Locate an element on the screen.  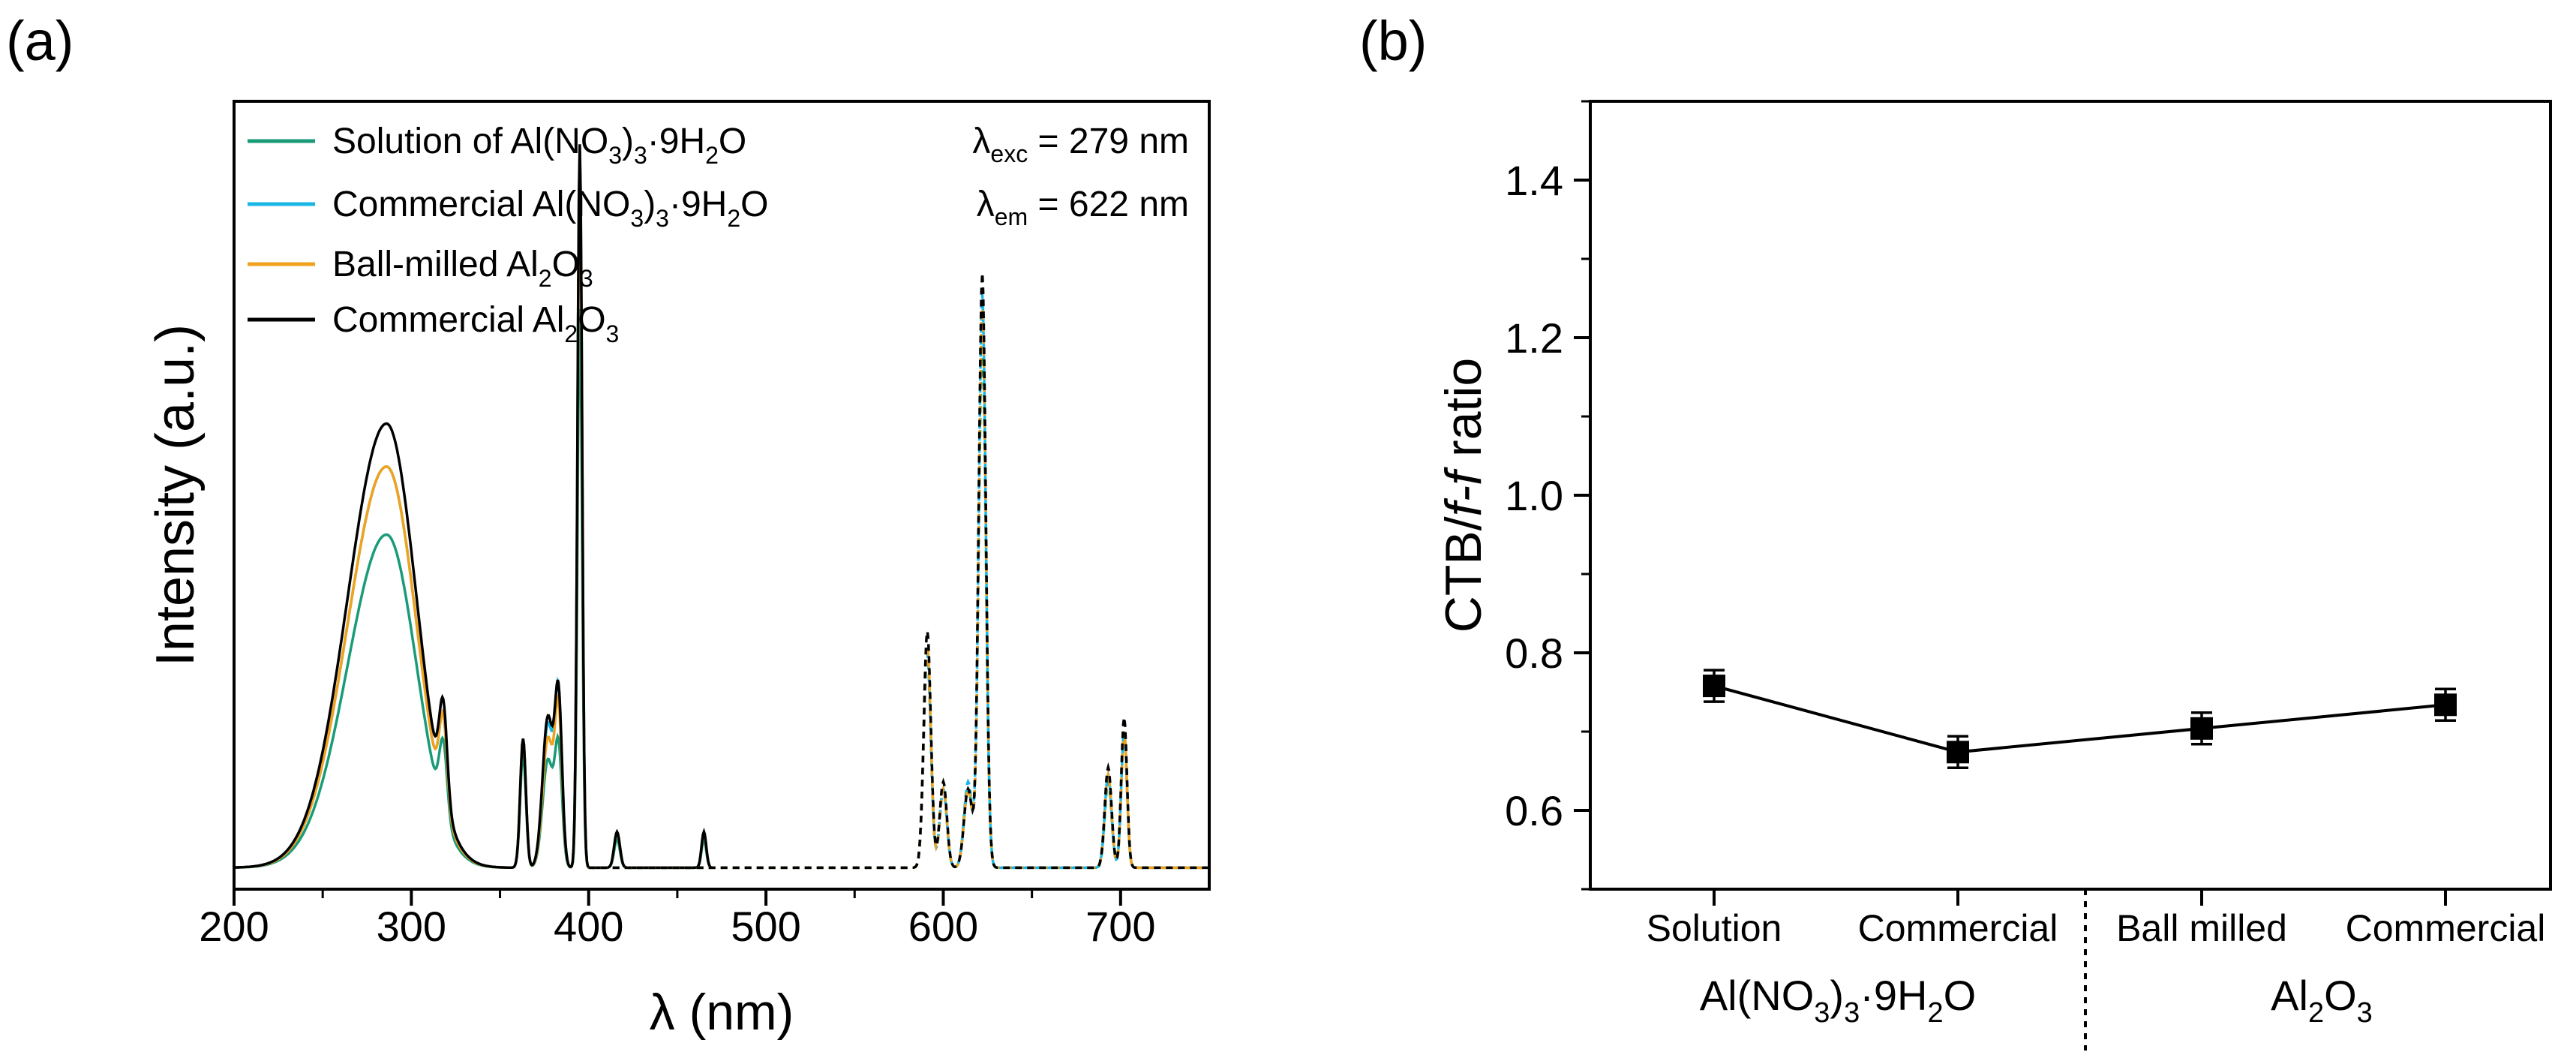
category-label-0: Solution is located at coordinates (1714, 928).